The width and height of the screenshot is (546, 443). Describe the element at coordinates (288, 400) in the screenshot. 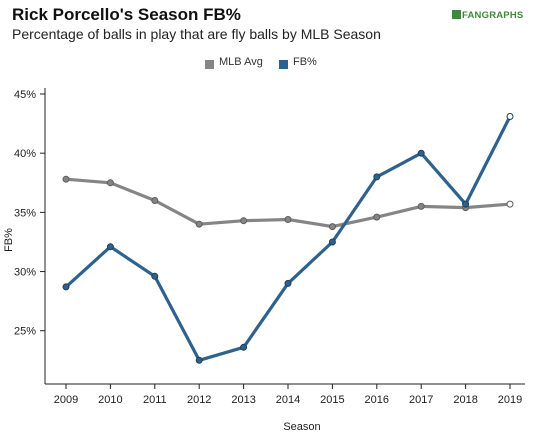

I see `x-tick-label: 2014` at that location.